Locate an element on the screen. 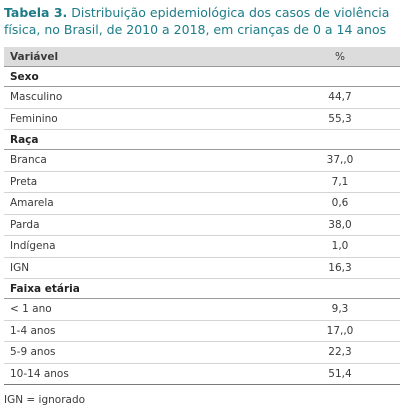  value-cell: 0,6 is located at coordinates (290, 203).